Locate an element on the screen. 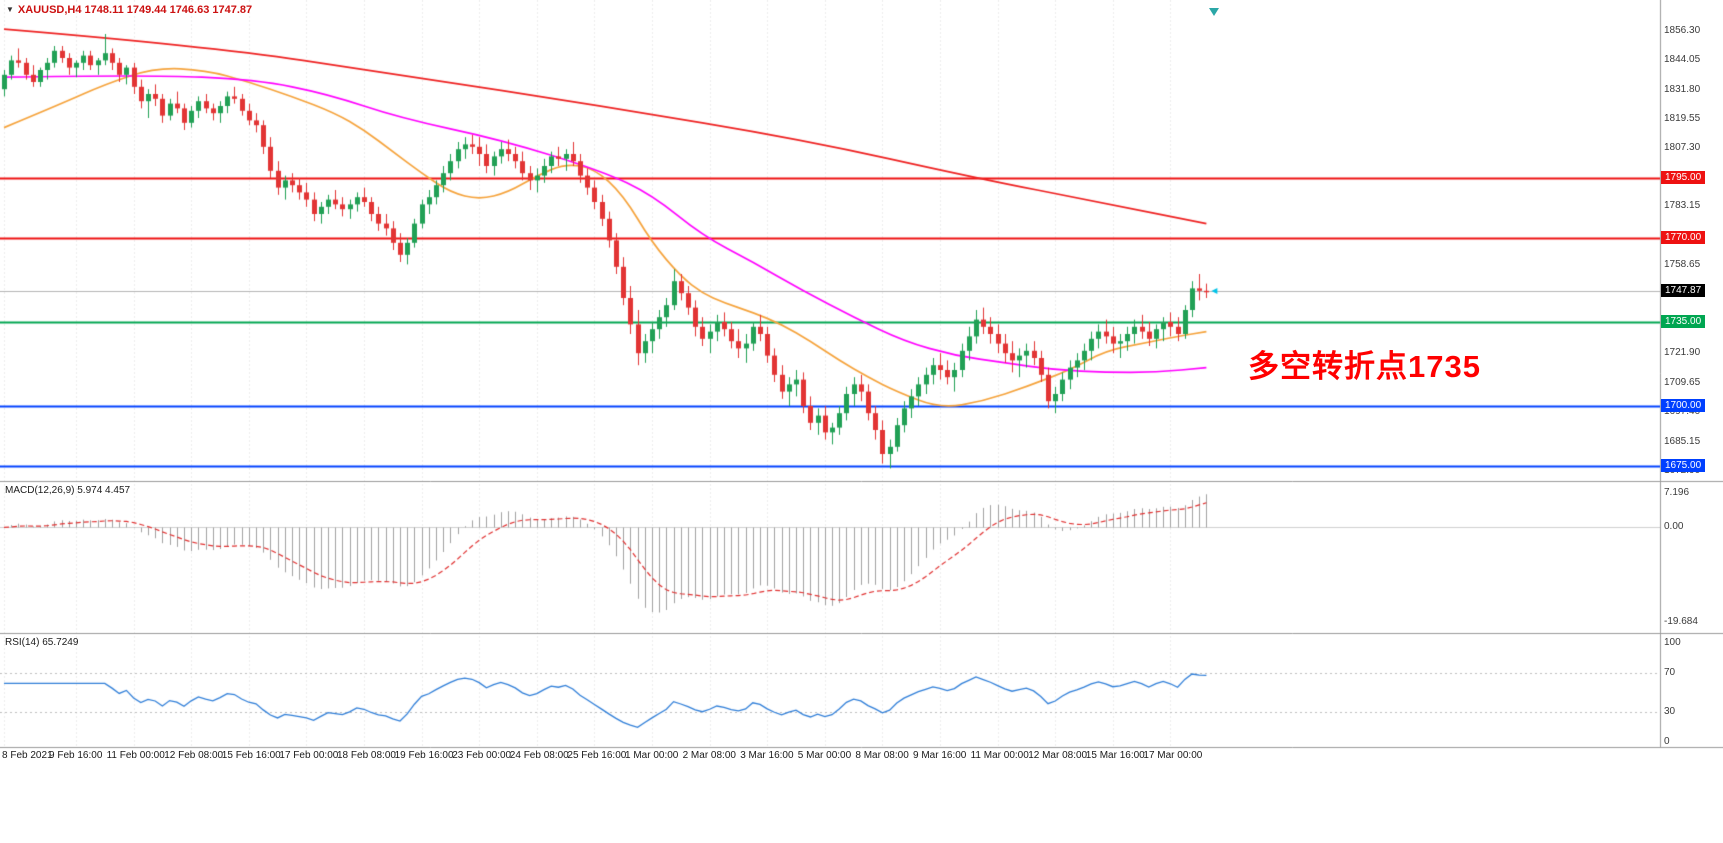  macd-axis-tick: 7.196 is located at coordinates (1677, 492).